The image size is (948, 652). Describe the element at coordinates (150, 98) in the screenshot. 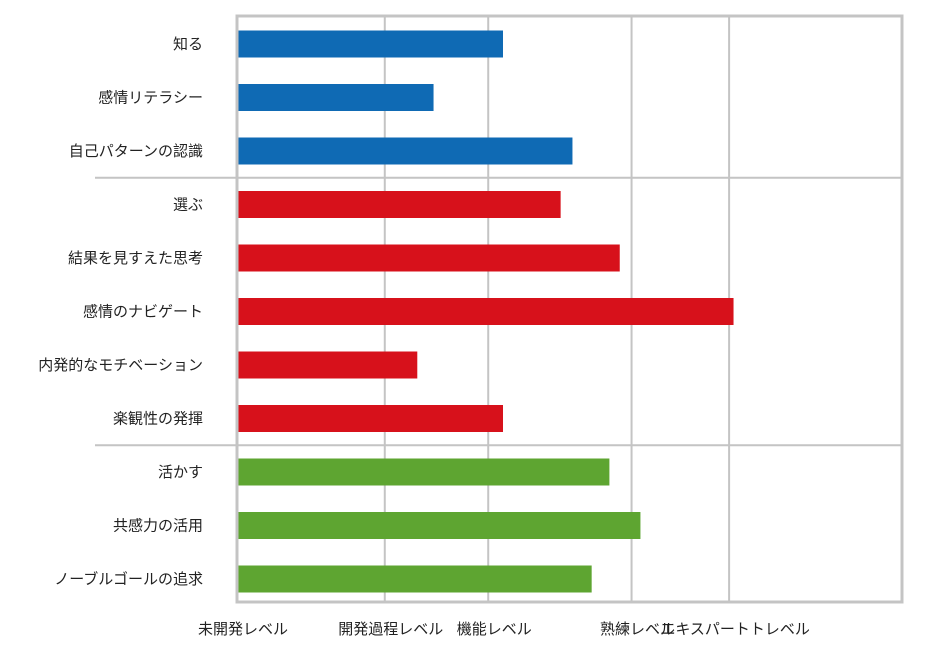

I see `category-label: 感情リテラシー` at that location.